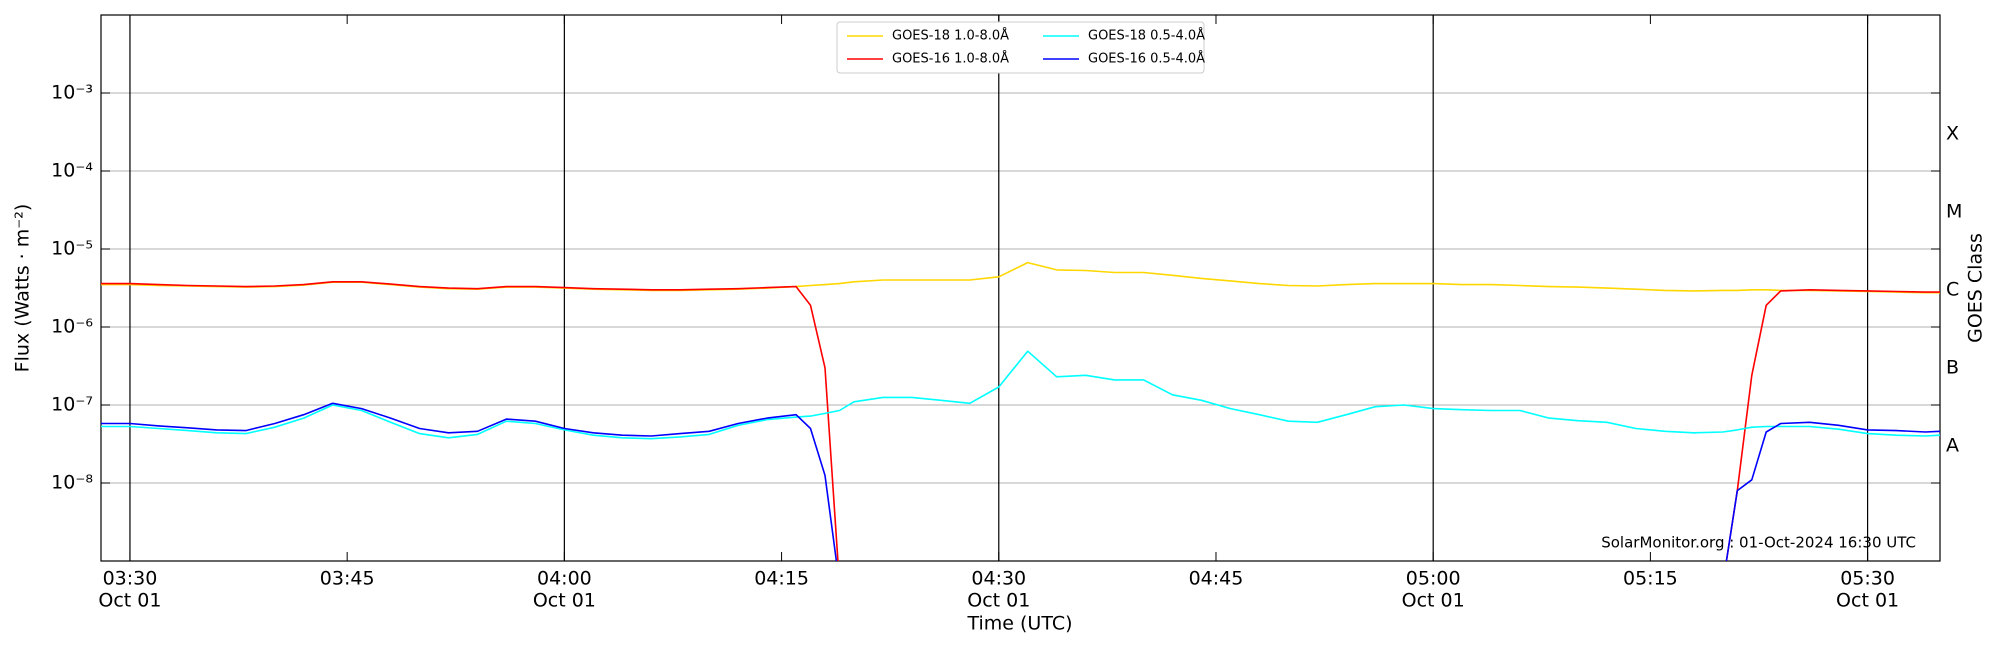 Image resolution: width=2000 pixels, height=650 pixels. What do you see at coordinates (998, 579) in the screenshot?
I see `x-tick-label: 04:30` at bounding box center [998, 579].